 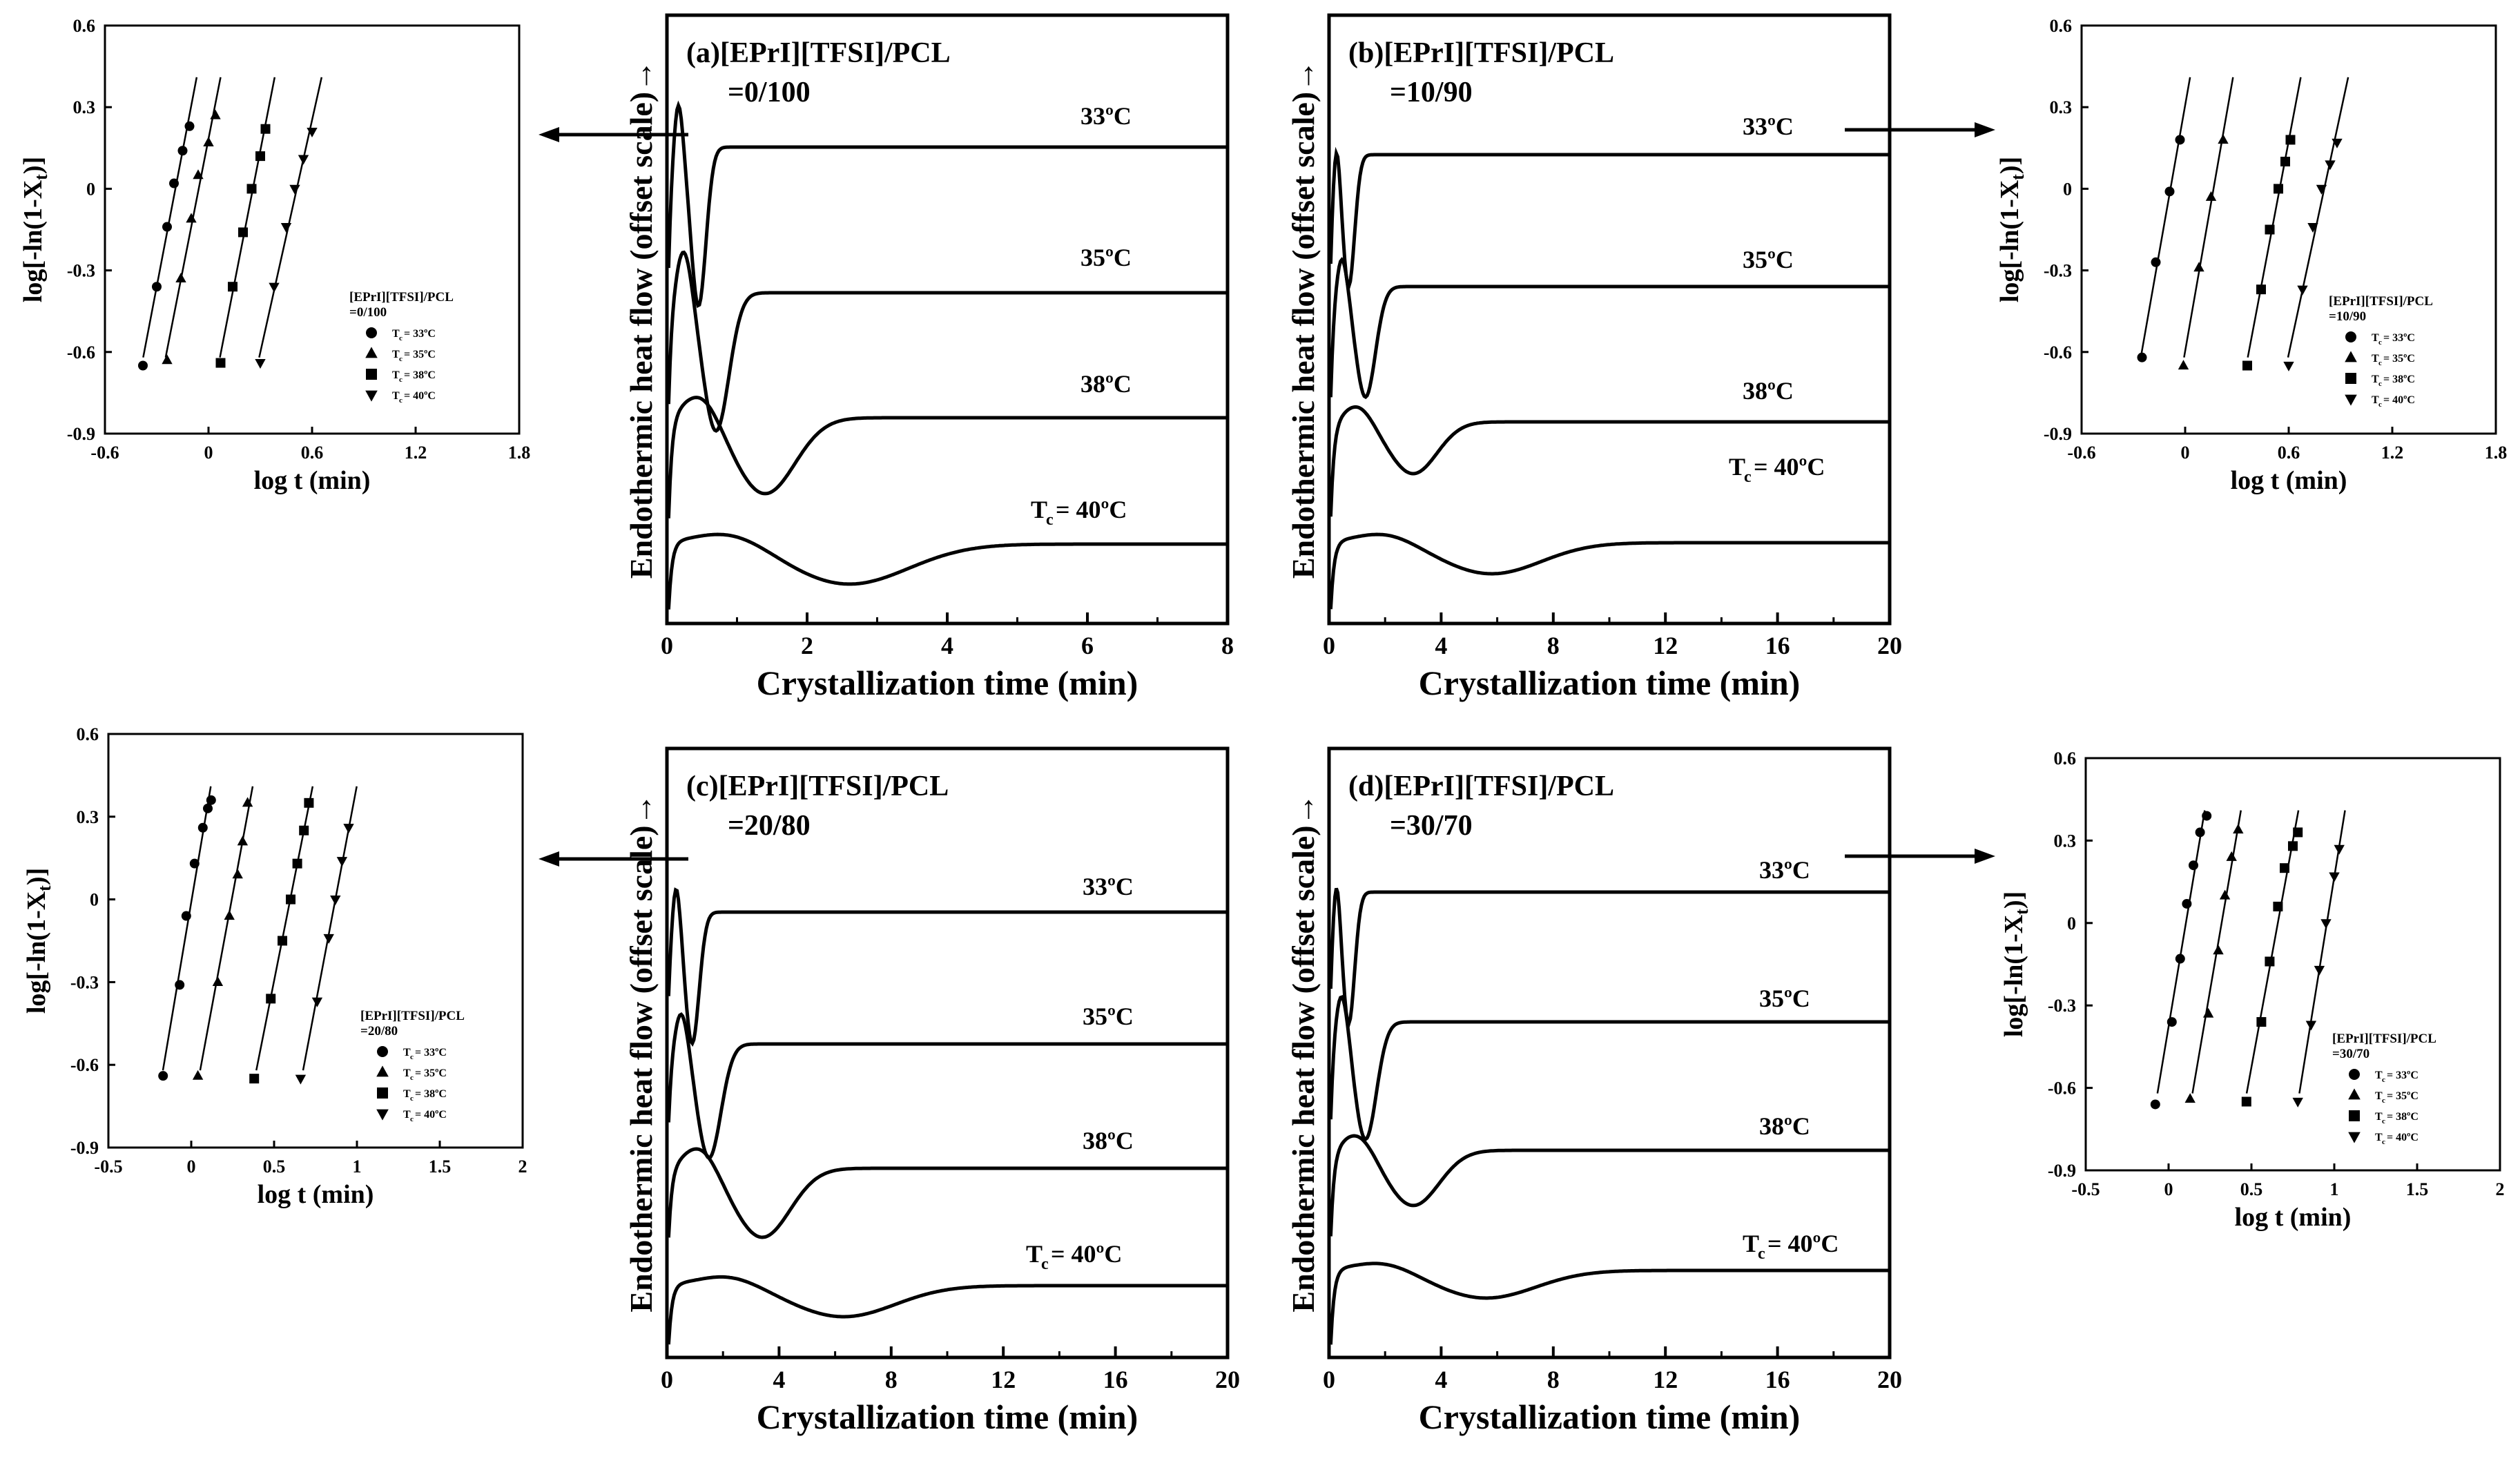 I want to click on y-axis-title-sub: t, so click(x=45, y=888).